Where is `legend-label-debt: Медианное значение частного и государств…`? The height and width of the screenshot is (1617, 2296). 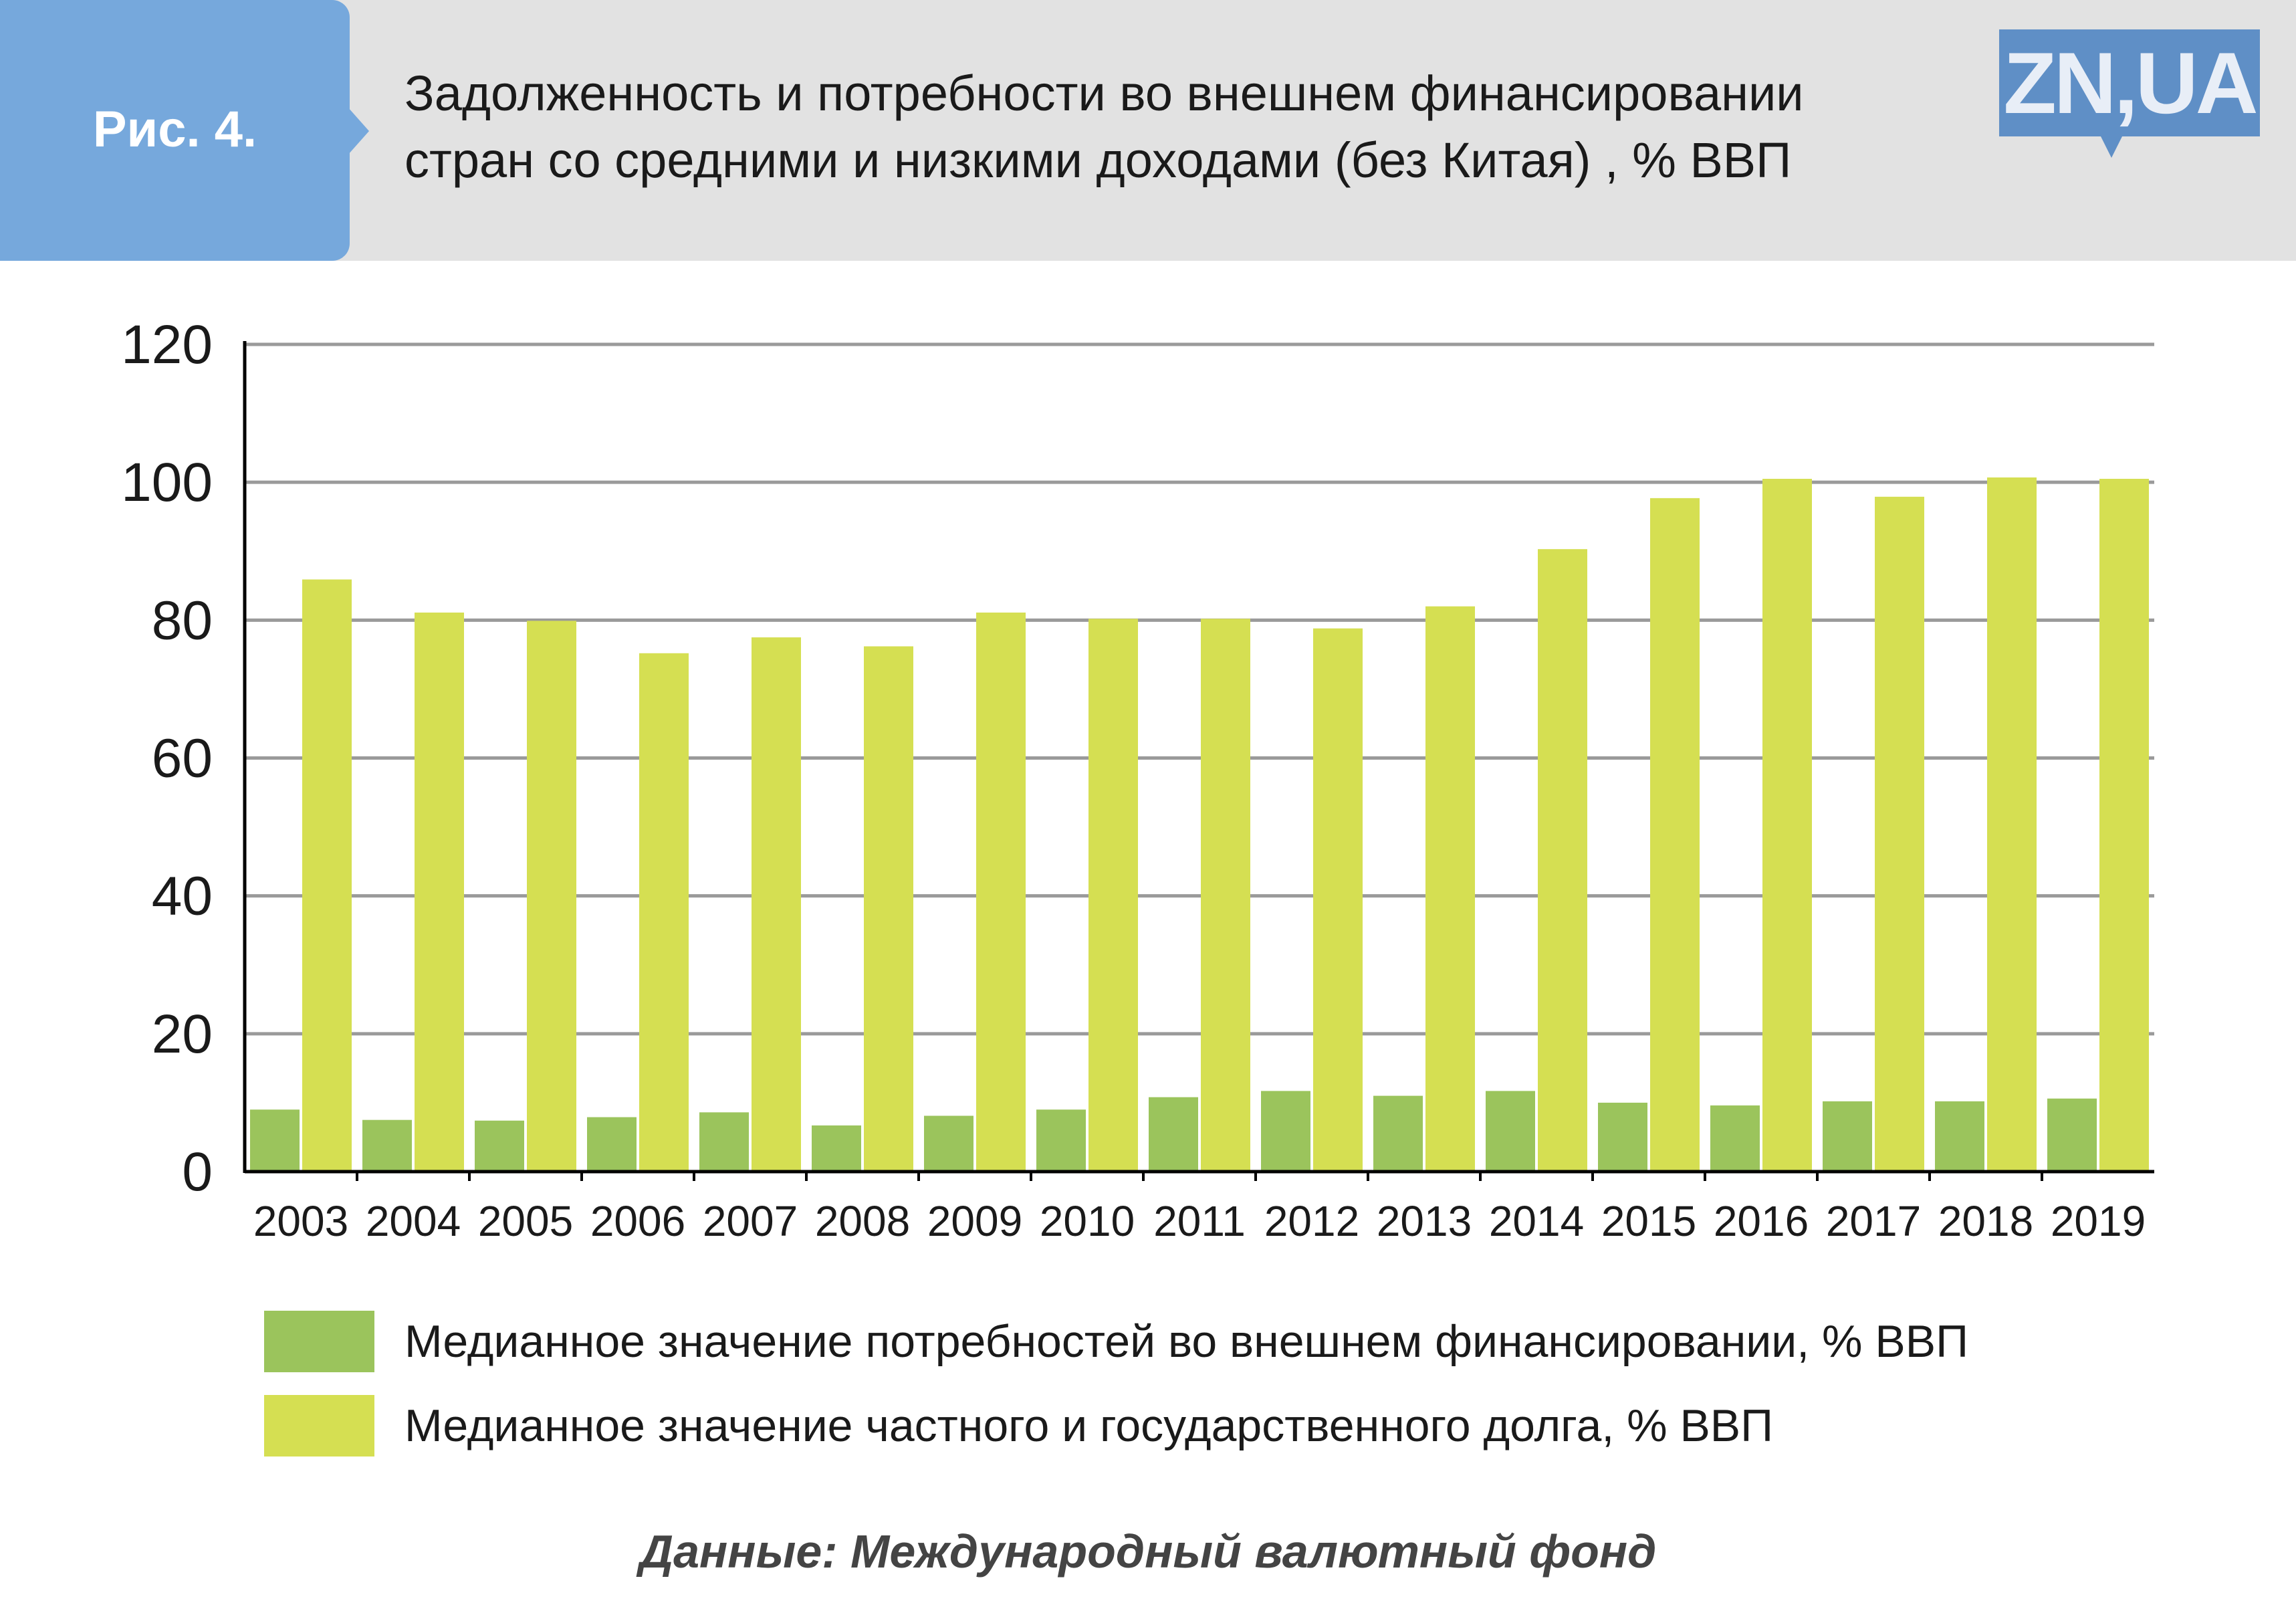
legend-label-debt: Медианное значение частного и государств… is located at coordinates (1089, 1426).